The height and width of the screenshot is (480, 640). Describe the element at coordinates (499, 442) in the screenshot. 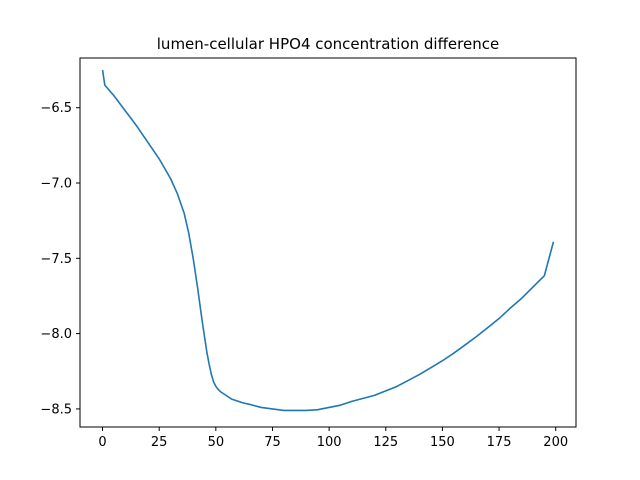

I see `x-tick-label: 175` at that location.